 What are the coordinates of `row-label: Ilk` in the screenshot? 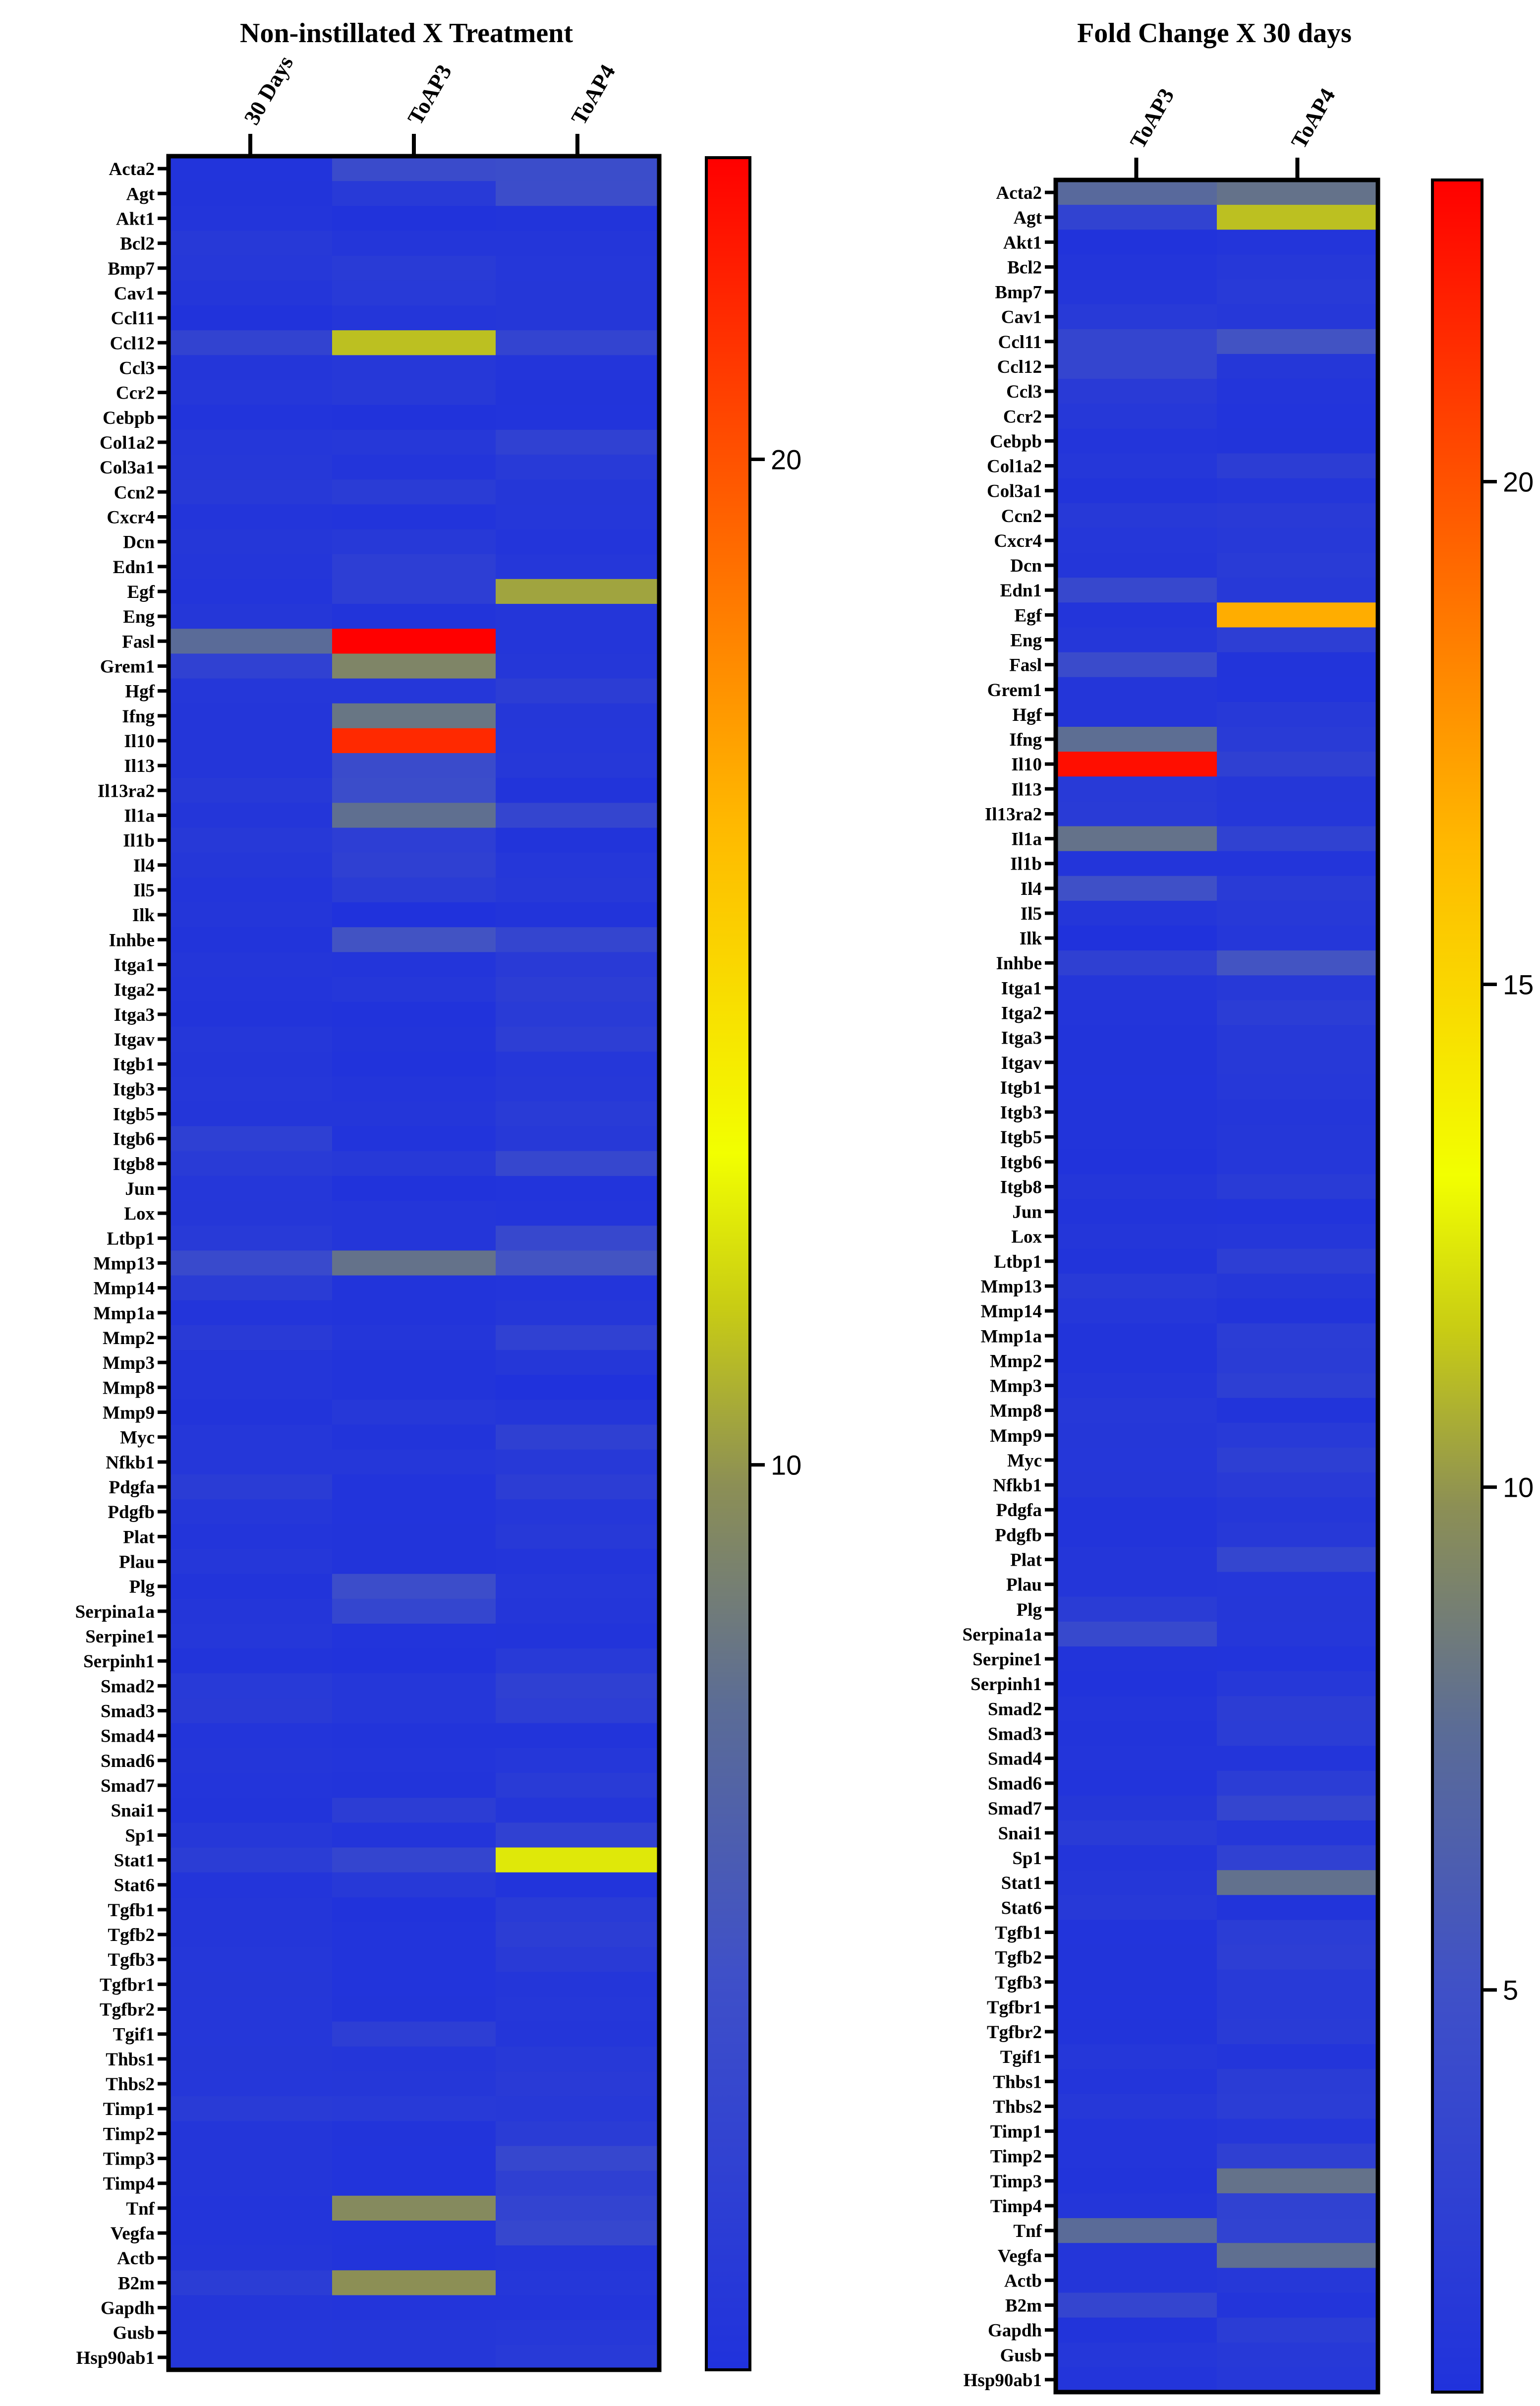 It's located at (143, 915).